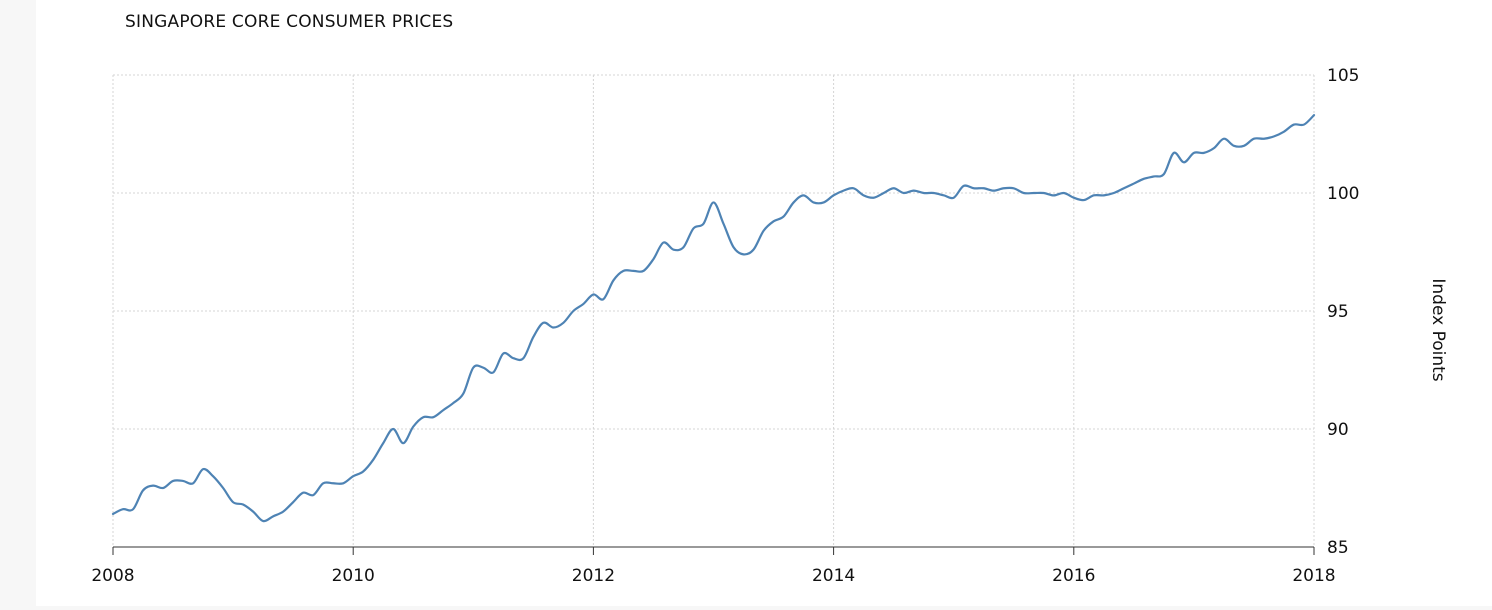 This screenshot has height=610, width=1492. I want to click on y-tick-label: 85, so click(1338, 548).